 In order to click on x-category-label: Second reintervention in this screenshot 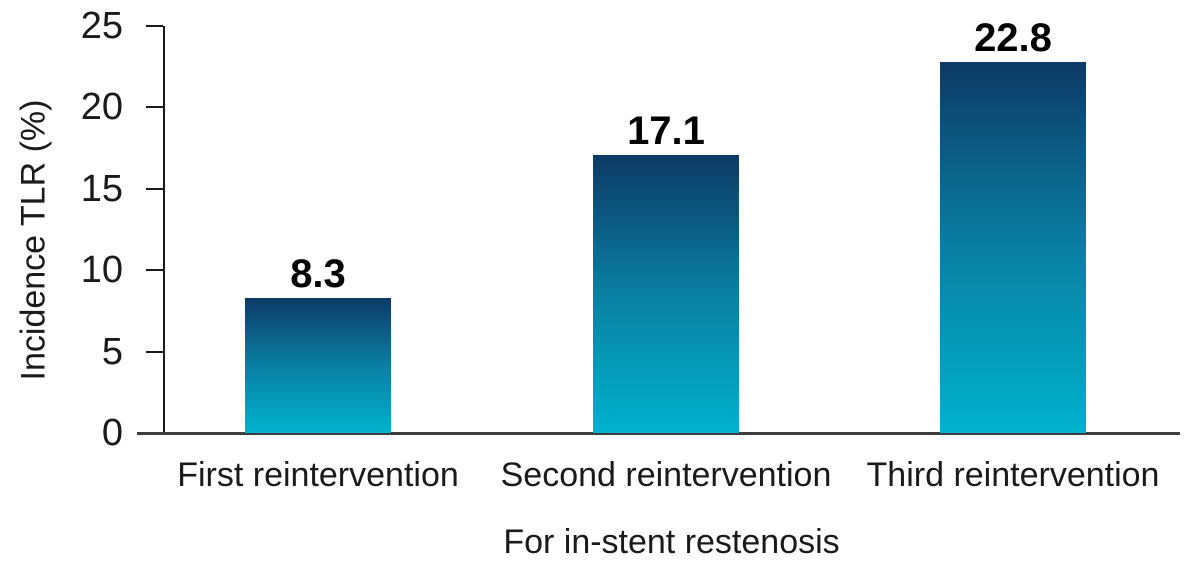, I will do `click(666, 475)`.